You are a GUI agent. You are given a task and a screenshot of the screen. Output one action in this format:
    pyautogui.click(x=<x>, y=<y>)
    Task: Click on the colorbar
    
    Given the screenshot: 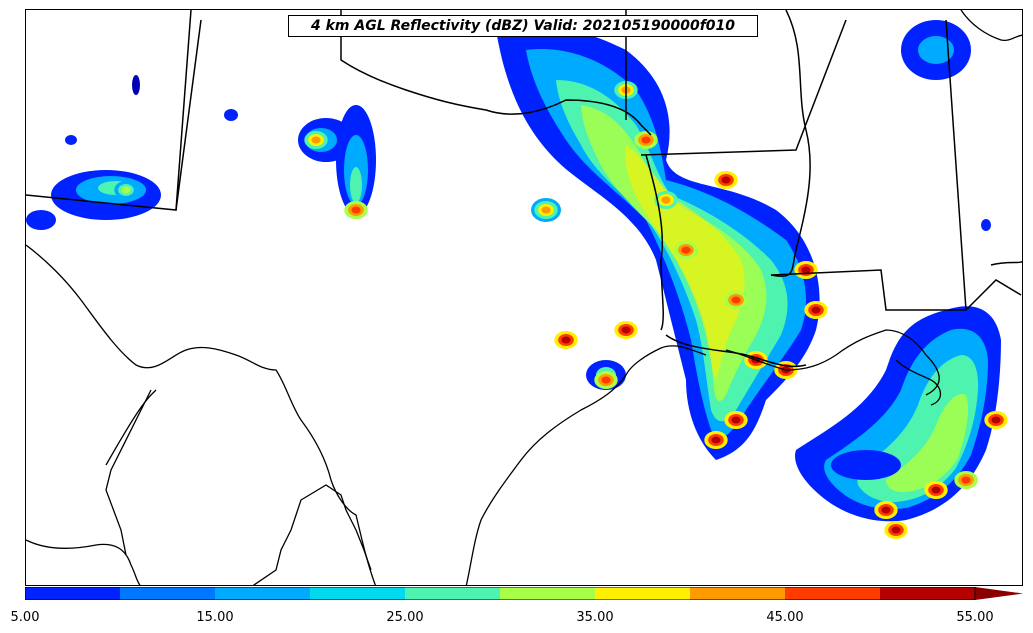 What is the action you would take?
    pyautogui.click(x=524, y=593)
    